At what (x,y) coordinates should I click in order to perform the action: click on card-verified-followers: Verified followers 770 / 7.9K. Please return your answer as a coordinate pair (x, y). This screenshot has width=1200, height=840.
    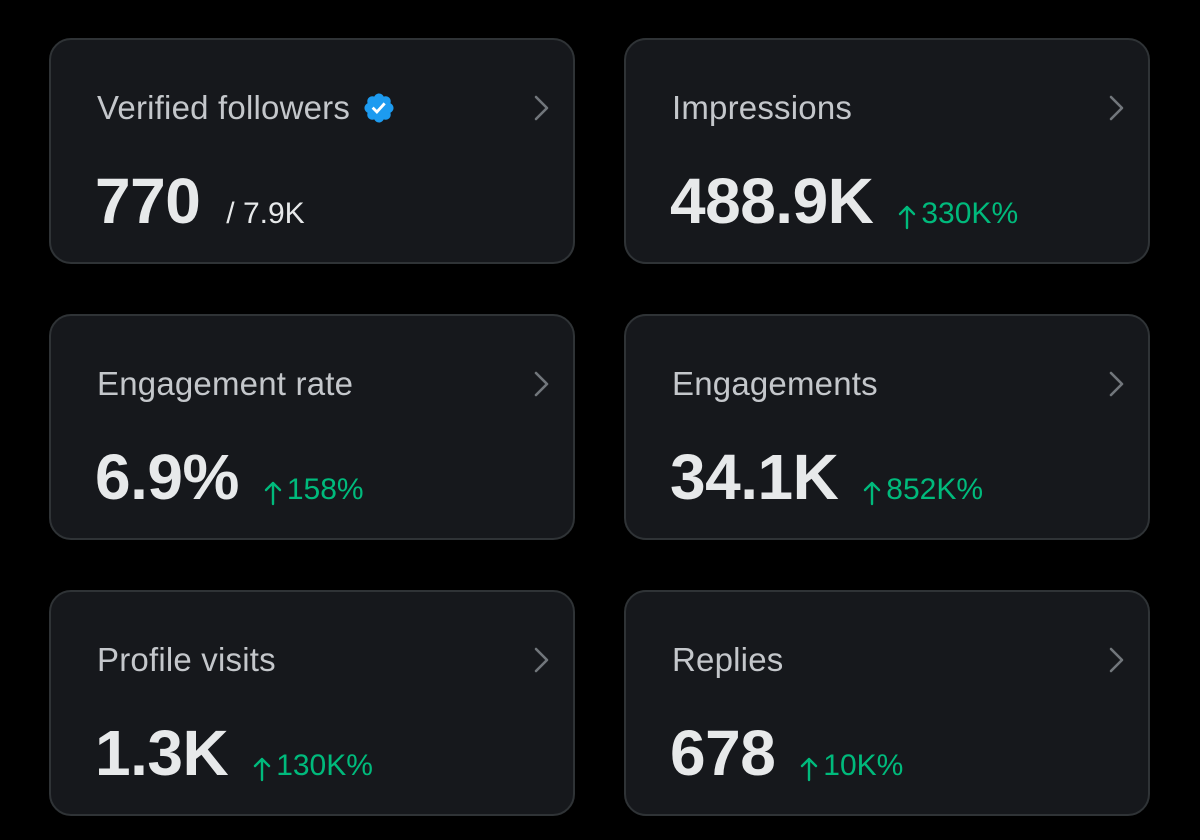
    Looking at the image, I should click on (312, 151).